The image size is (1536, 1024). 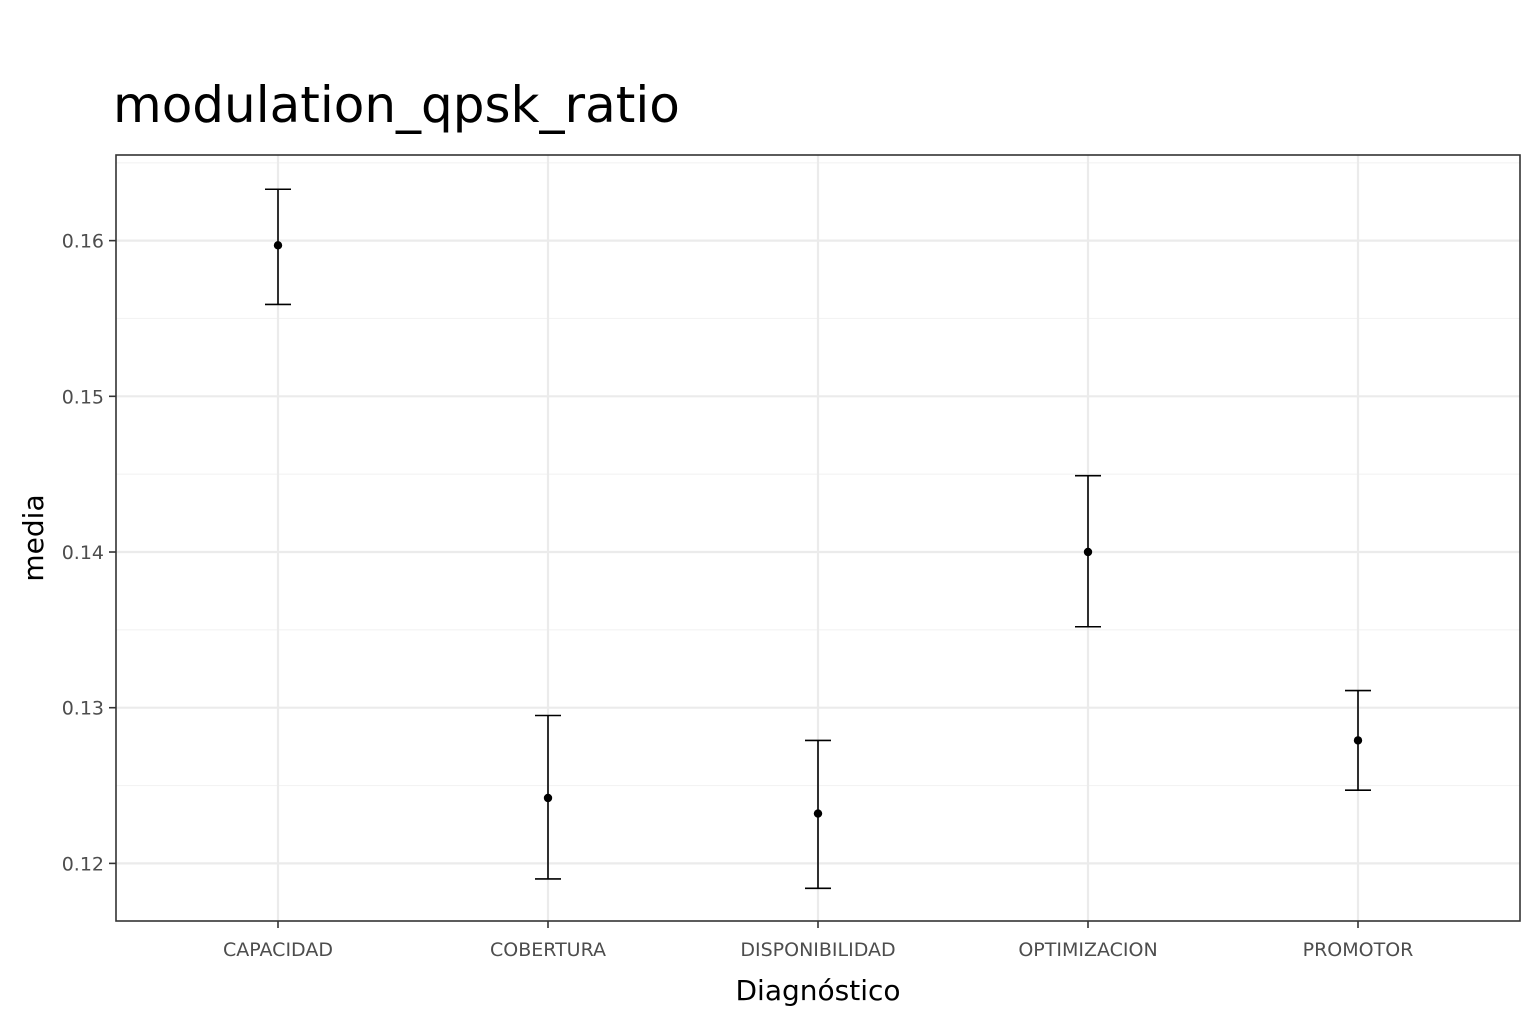 I want to click on errorbar-cobertura, so click(x=548, y=797).